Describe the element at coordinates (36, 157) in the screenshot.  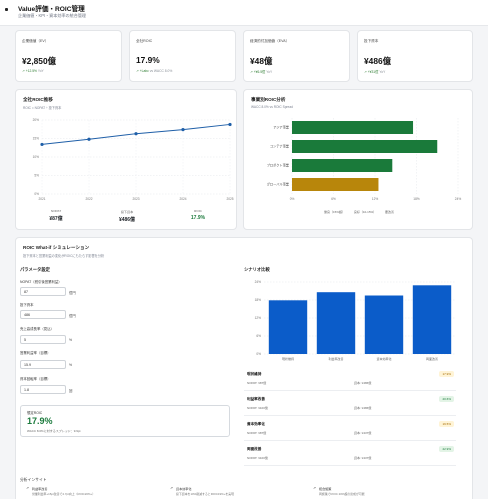
I see `y-tick-label: 10%` at that location.